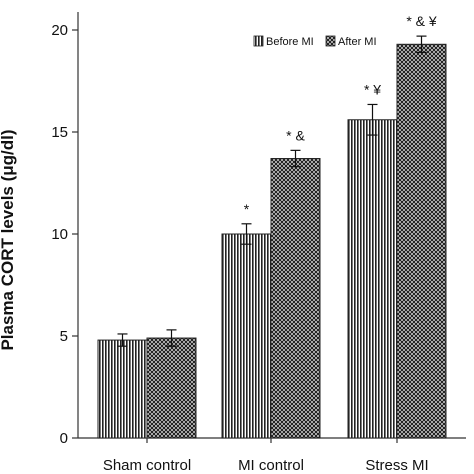 The height and width of the screenshot is (474, 474). I want to click on bar-after-mi-sham-control, so click(171, 388).